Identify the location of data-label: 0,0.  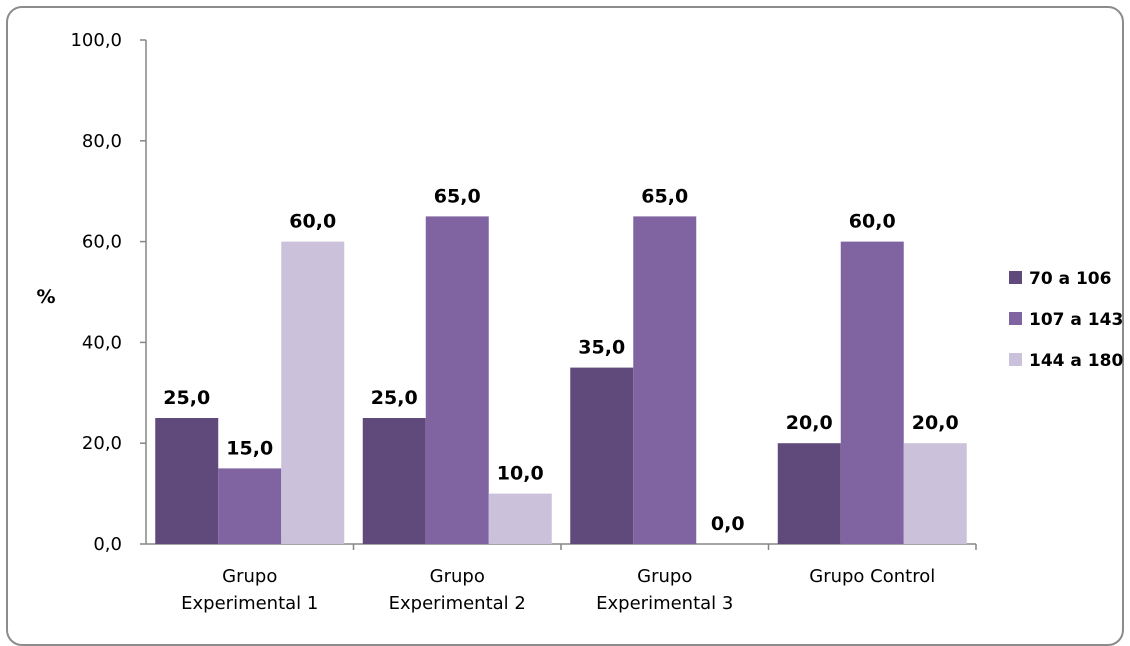
(728, 524).